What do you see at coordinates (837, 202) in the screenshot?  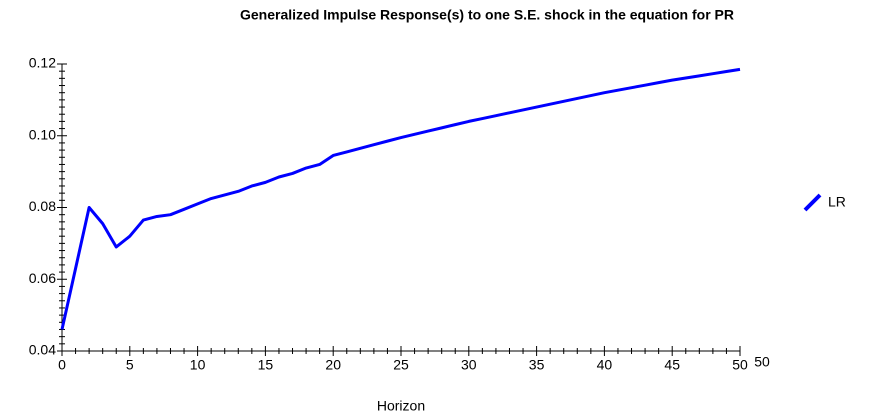 I see `legend-label: LR` at bounding box center [837, 202].